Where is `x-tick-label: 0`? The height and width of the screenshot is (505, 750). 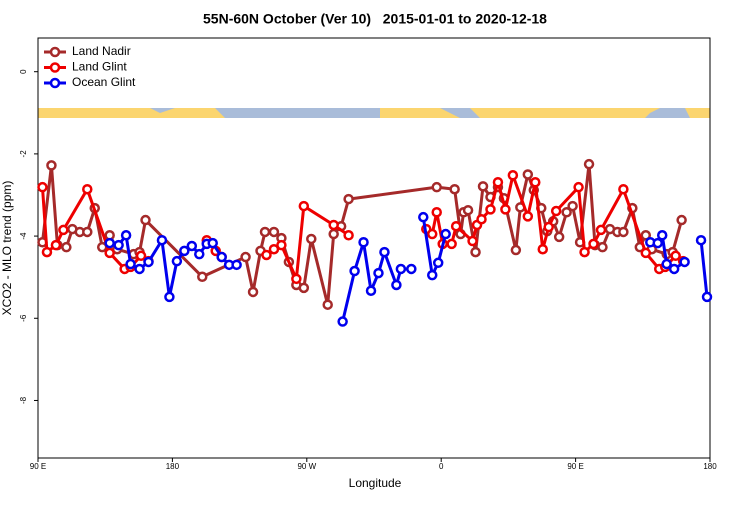
x-tick-label: 0 is located at coordinates (441, 466).